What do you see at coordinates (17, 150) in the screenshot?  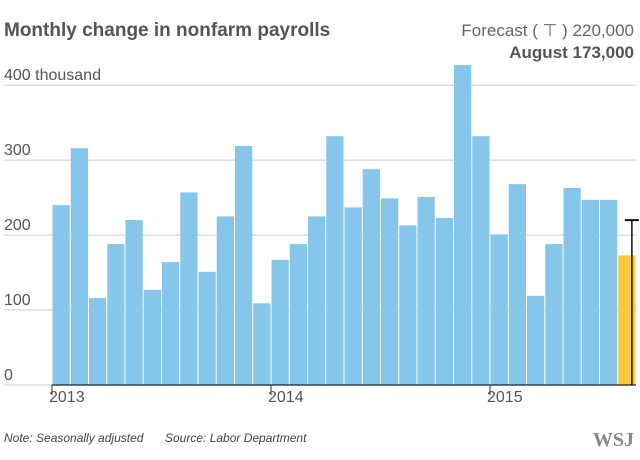 I see `y-tick-label: 300` at bounding box center [17, 150].